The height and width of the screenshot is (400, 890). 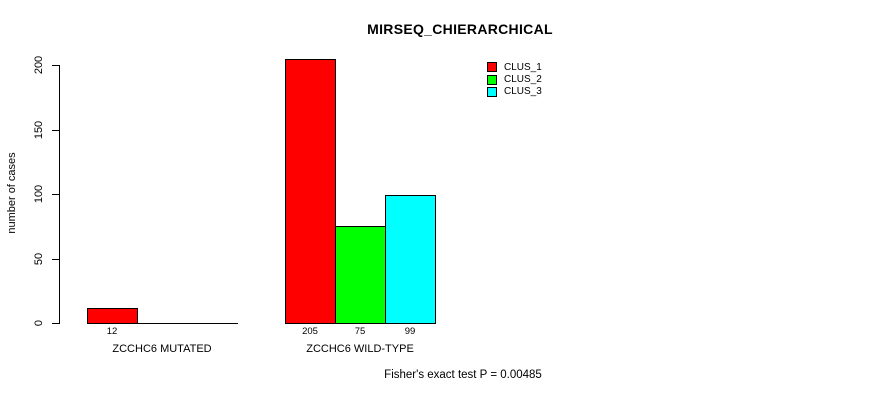 What do you see at coordinates (39, 259) in the screenshot?
I see `y-tick-label: 50` at bounding box center [39, 259].